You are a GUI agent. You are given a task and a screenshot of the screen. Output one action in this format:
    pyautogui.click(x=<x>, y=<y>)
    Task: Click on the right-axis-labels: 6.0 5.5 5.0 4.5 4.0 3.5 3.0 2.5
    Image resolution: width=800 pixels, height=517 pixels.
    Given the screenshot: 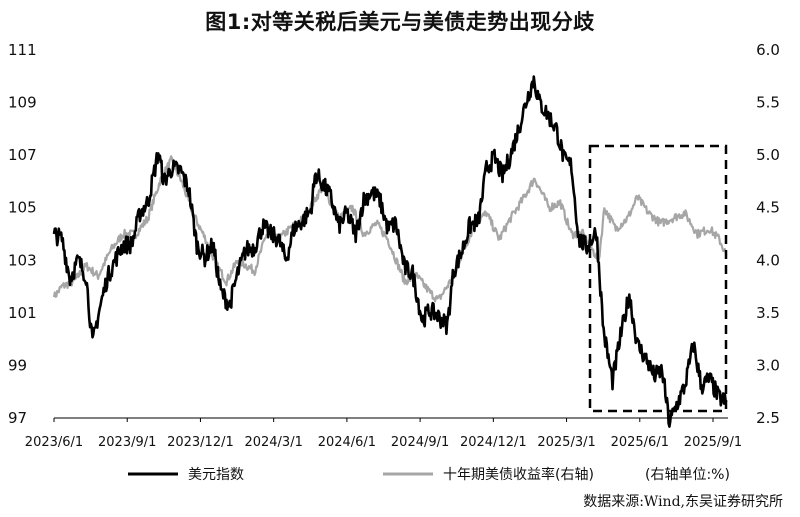 What is the action you would take?
    pyautogui.click(x=768, y=234)
    